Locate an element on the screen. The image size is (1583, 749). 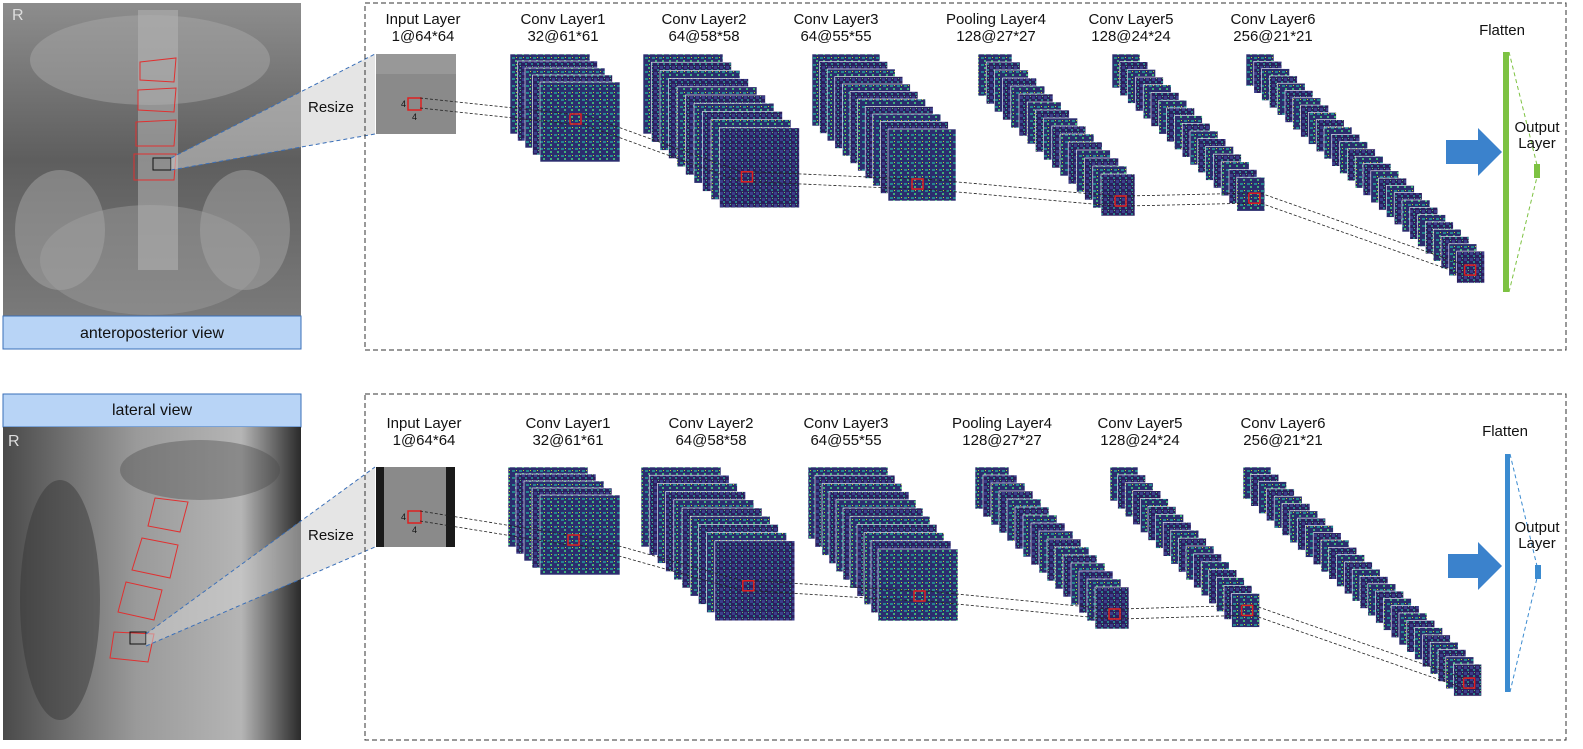
input-layer-ap: 4 4 is located at coordinates (416, 94).